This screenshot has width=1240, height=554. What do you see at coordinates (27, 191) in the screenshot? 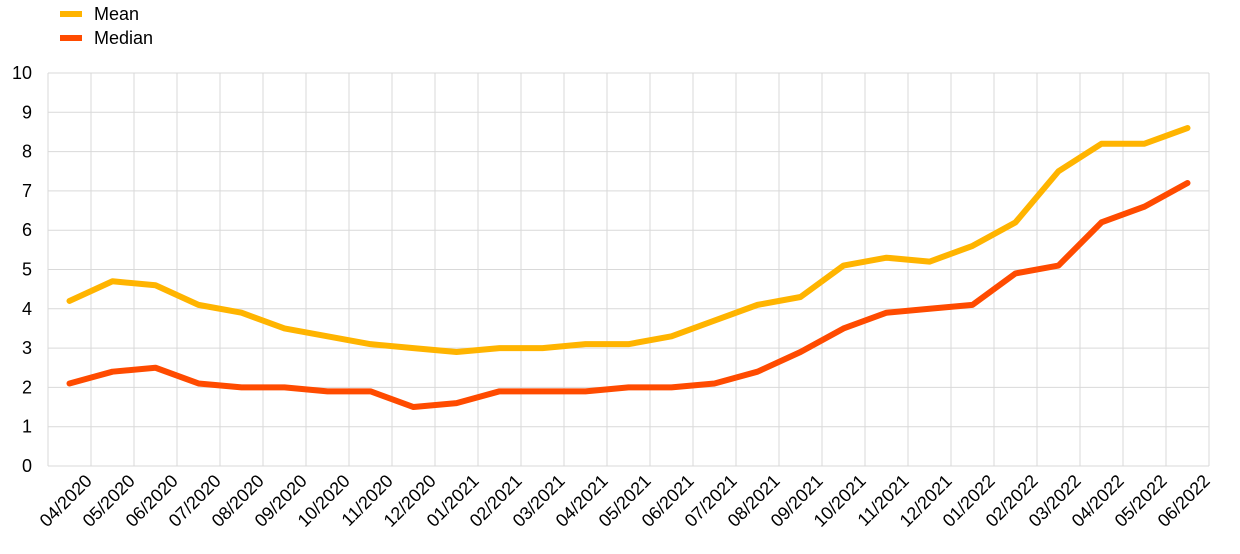
I see `y-tick-label: 7` at bounding box center [27, 191].